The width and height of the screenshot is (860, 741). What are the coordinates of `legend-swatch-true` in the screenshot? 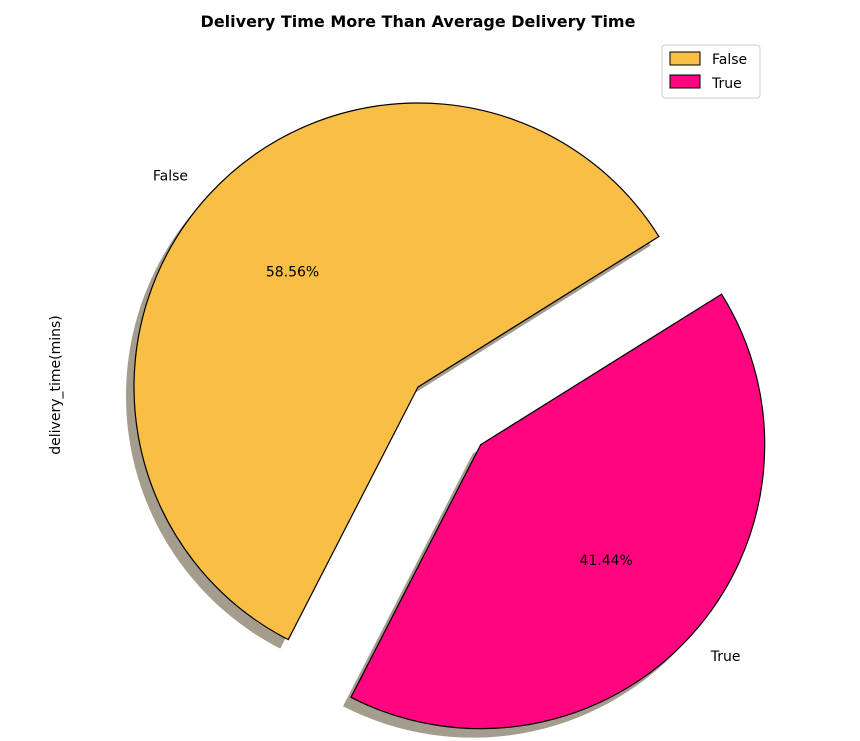 It's located at (685, 81).